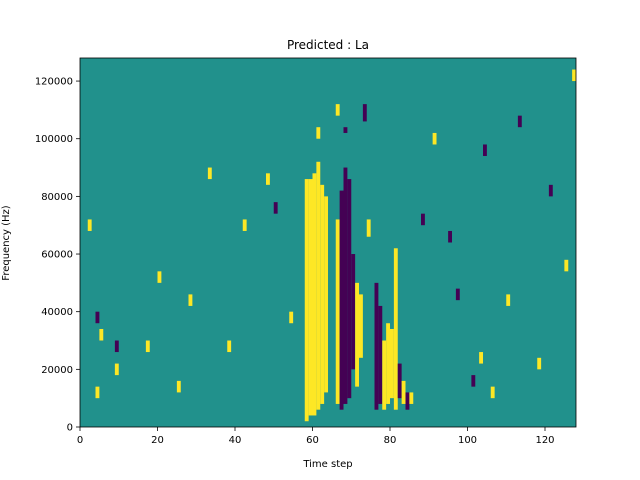 The image size is (640, 480). Describe the element at coordinates (312, 440) in the screenshot. I see `x-tick-label: 60` at that location.